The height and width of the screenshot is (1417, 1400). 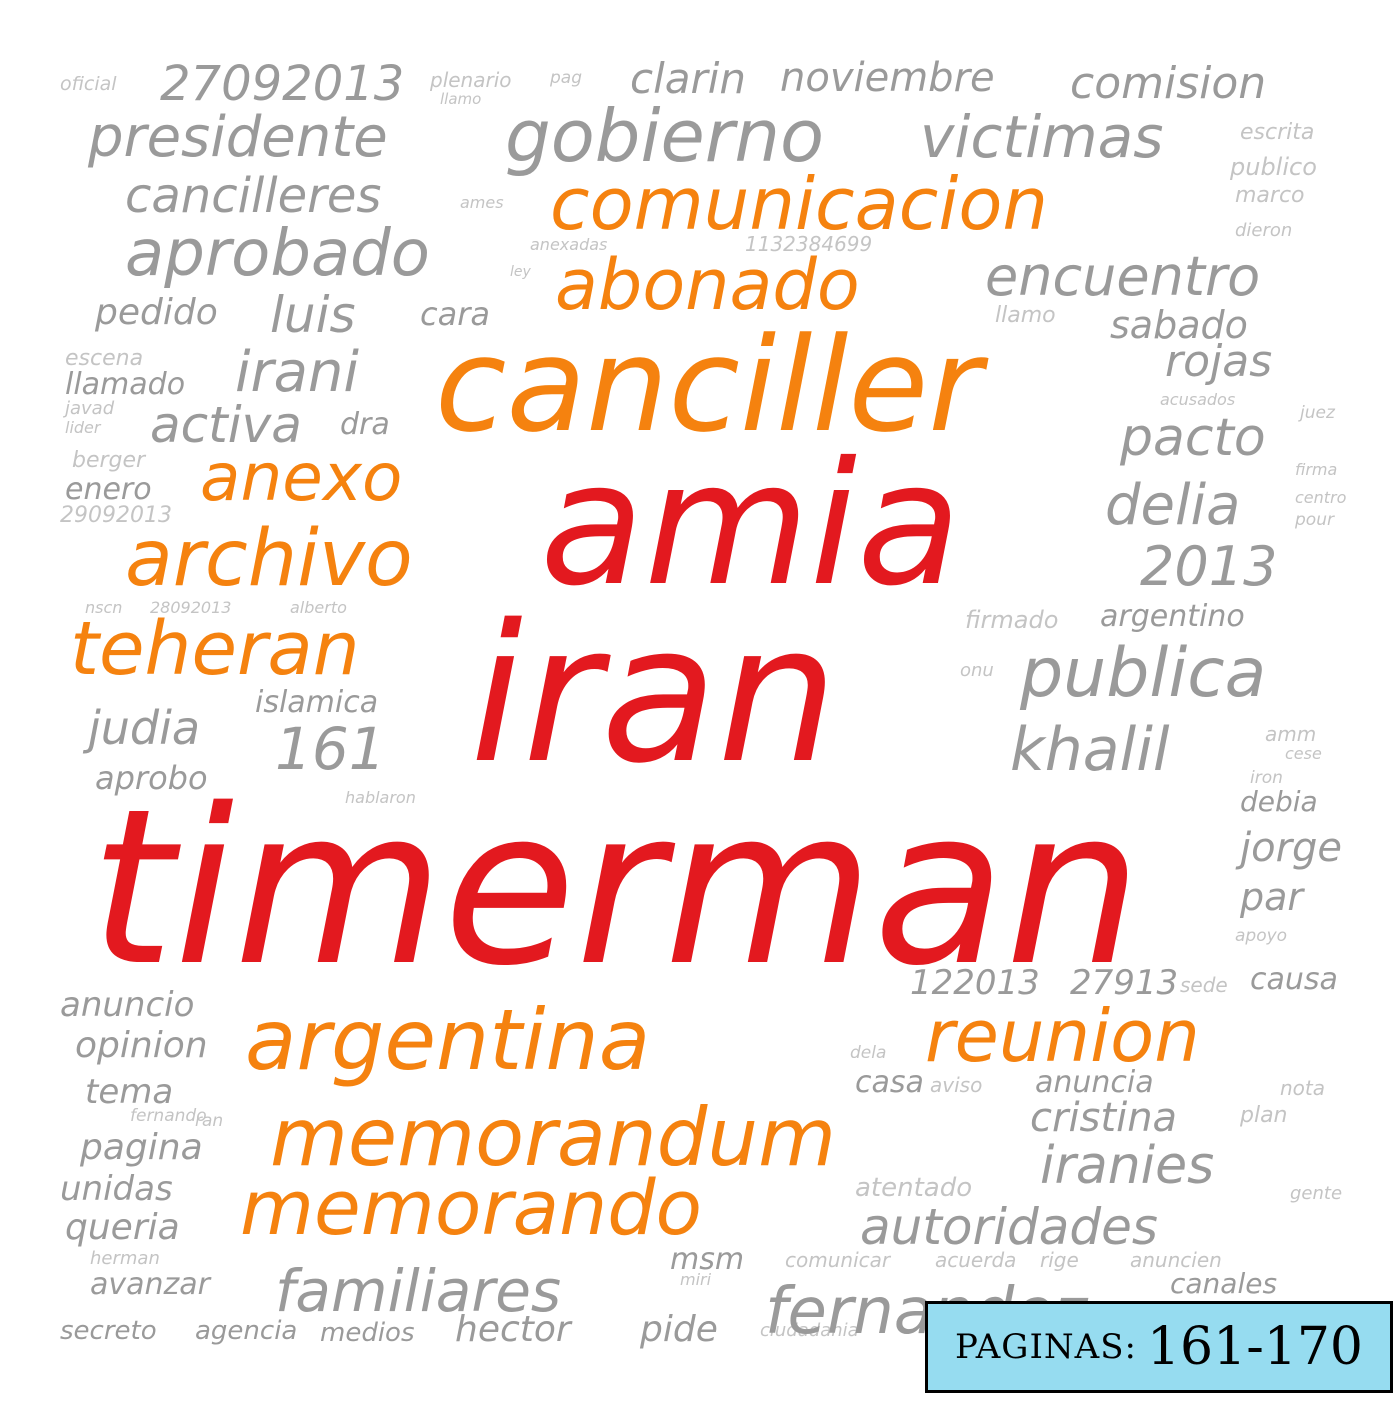 I want to click on word-anuncien: anuncien, so click(x=1176, y=1260).